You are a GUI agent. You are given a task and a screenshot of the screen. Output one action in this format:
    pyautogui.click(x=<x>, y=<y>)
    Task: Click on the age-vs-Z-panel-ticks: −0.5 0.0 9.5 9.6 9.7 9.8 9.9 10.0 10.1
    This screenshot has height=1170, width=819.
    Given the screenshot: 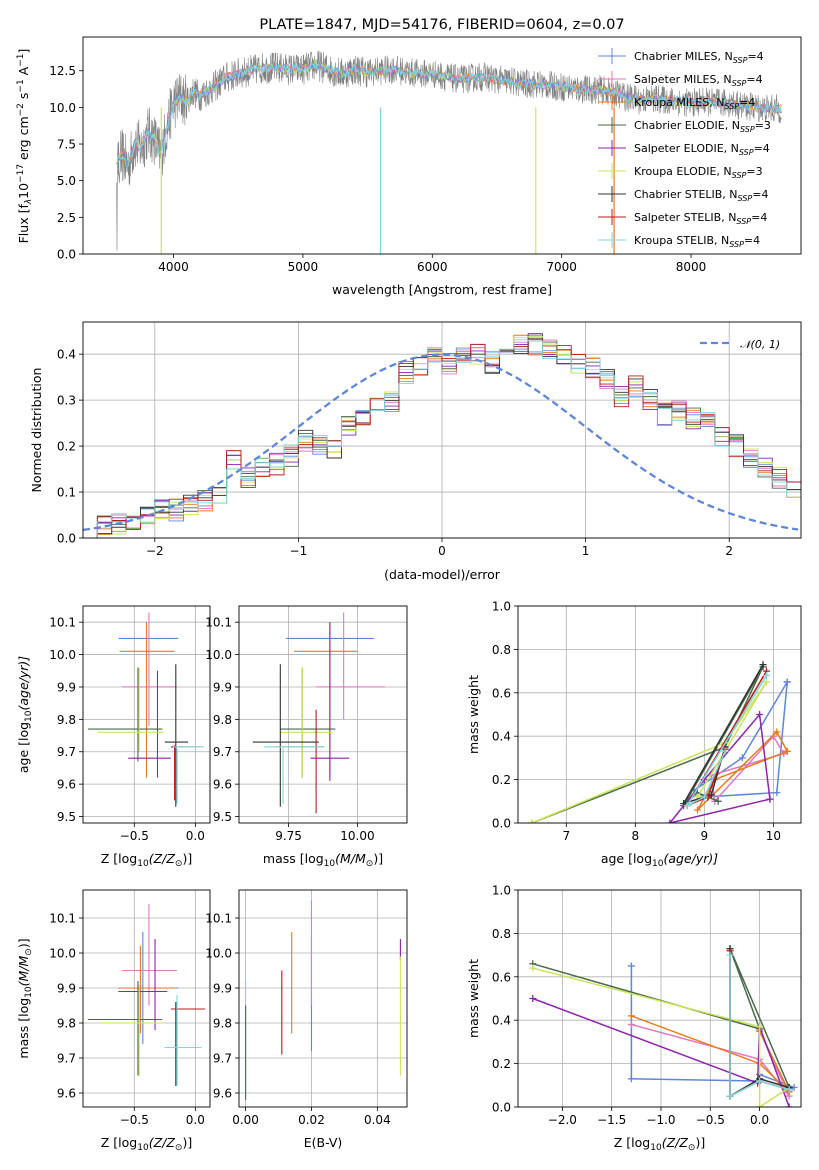 What is the action you would take?
    pyautogui.click(x=127, y=729)
    